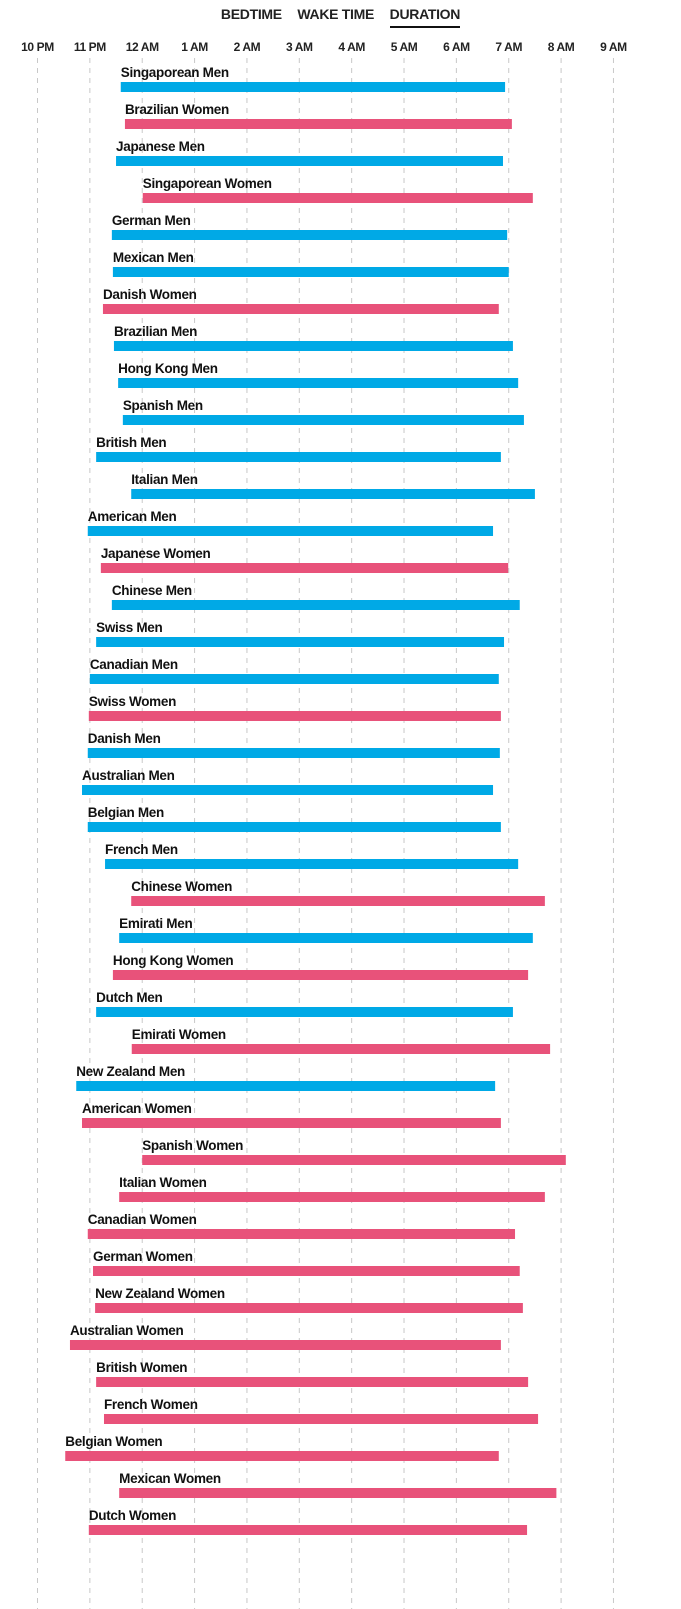 Image resolution: width=681 pixels, height=1609 pixels. Describe the element at coordinates (173, 960) in the screenshot. I see `row-label: Hong Kong Women` at that location.